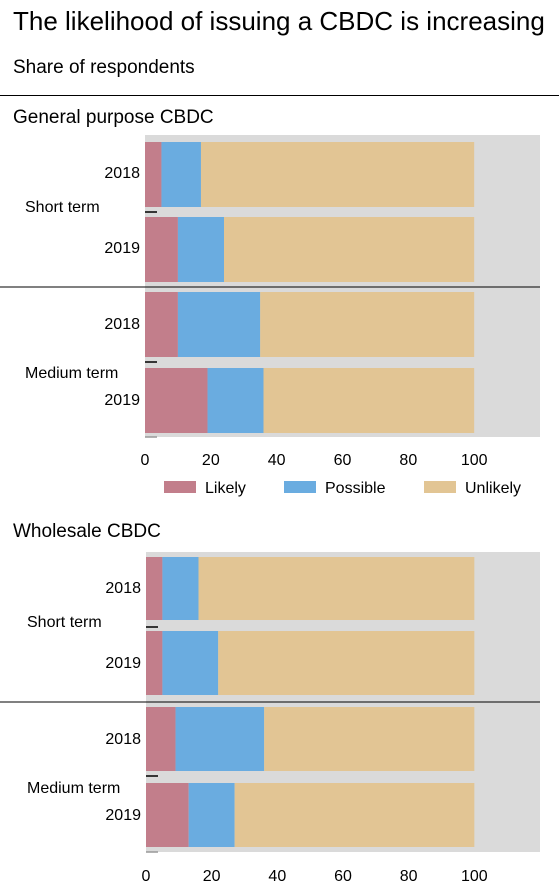 The width and height of the screenshot is (559, 889). What do you see at coordinates (279, 95) in the screenshot?
I see `title-divider` at bounding box center [279, 95].